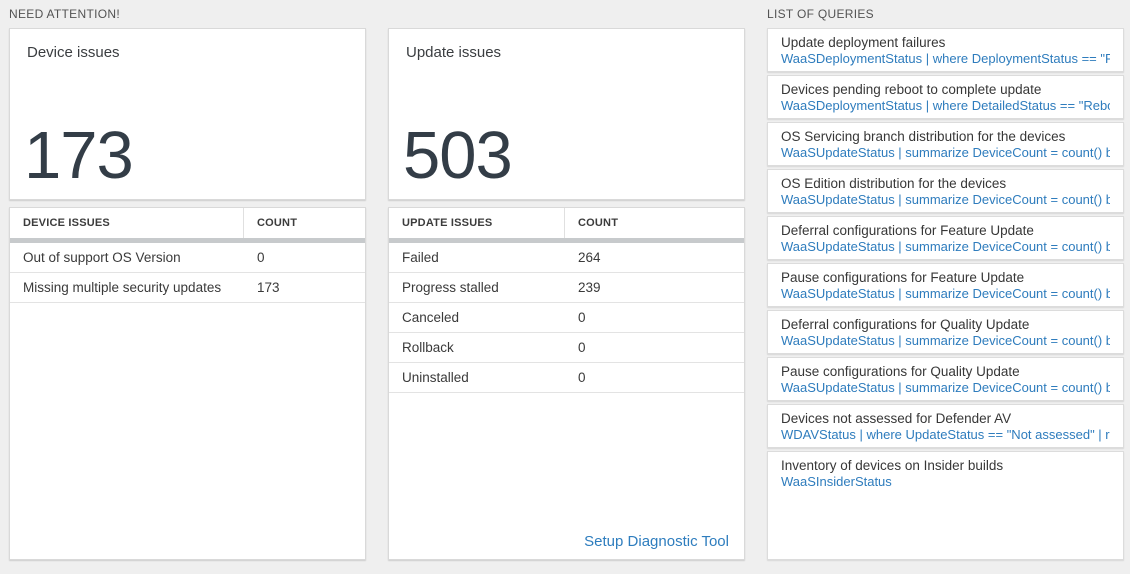  Describe the element at coordinates (187, 258) in the screenshot. I see `table-row: Out of support OS Version 0` at that location.